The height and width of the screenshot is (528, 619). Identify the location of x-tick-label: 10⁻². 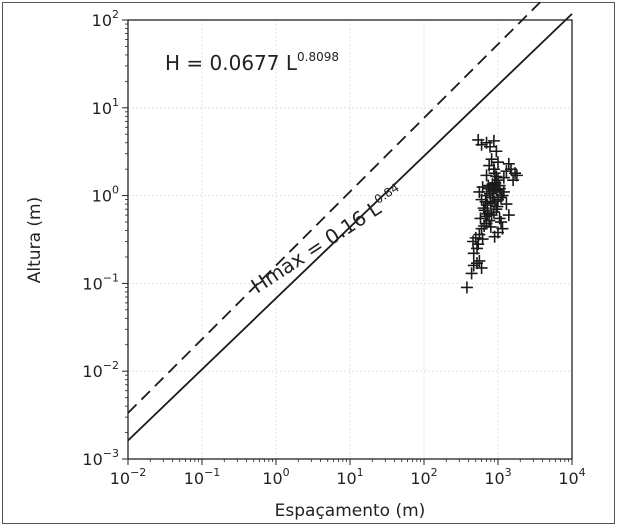
(128, 477).